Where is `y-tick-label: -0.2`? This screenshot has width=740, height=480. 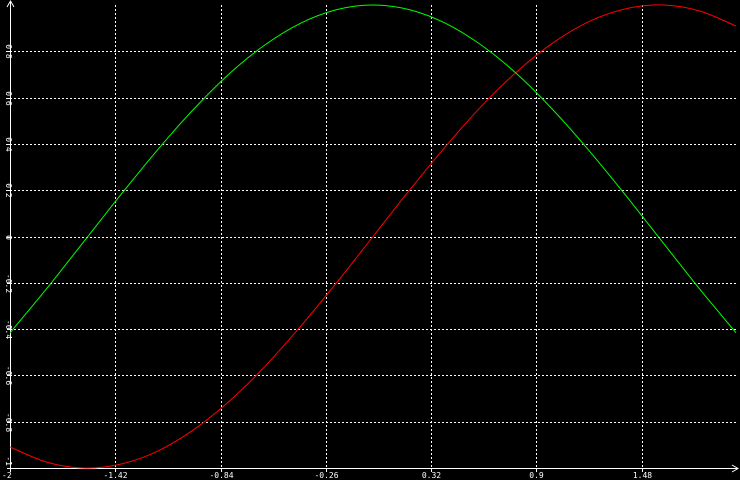 y-tick-label: -0.2 is located at coordinates (8, 283).